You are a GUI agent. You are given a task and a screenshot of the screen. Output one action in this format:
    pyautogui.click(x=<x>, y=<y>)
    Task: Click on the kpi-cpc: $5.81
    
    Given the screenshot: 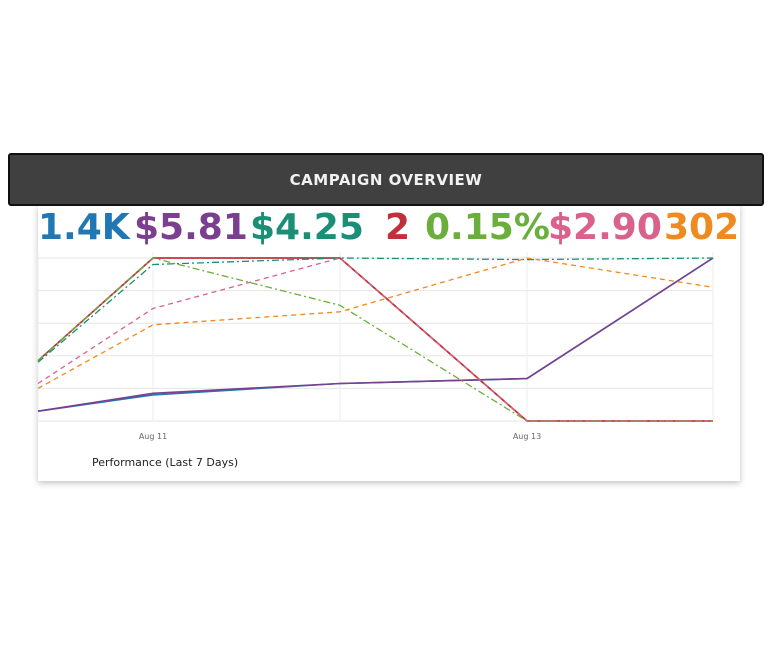 What is the action you would take?
    pyautogui.click(x=191, y=227)
    